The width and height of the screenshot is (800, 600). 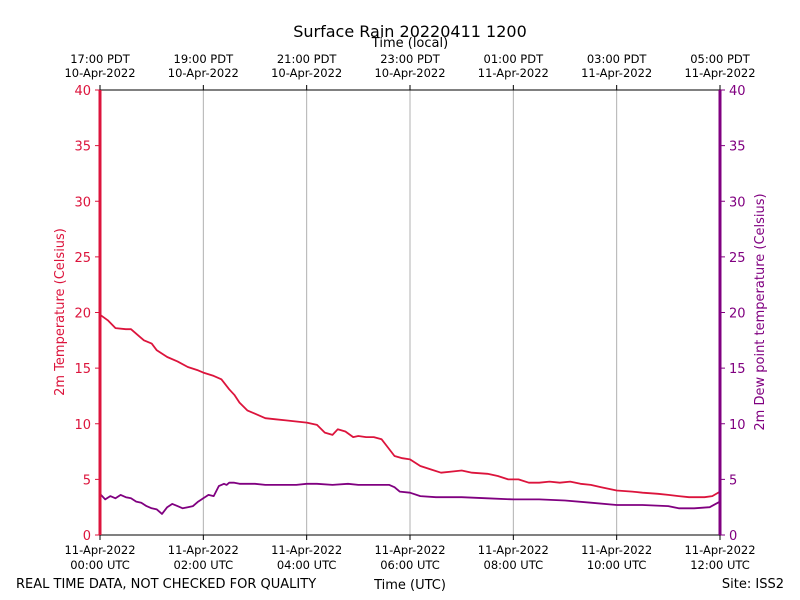 What do you see at coordinates (100, 59) in the screenshot?
I see `x-tick-label-top-time: 17:00 PDT` at bounding box center [100, 59].